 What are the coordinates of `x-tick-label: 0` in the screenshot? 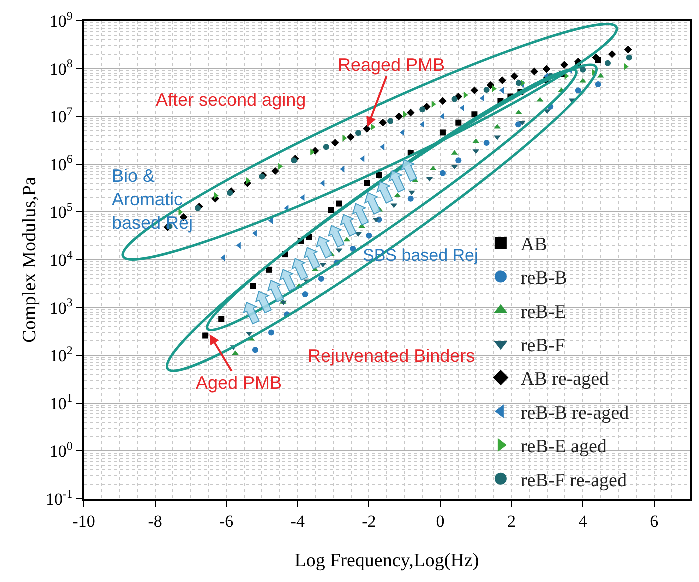 It's located at (440, 522).